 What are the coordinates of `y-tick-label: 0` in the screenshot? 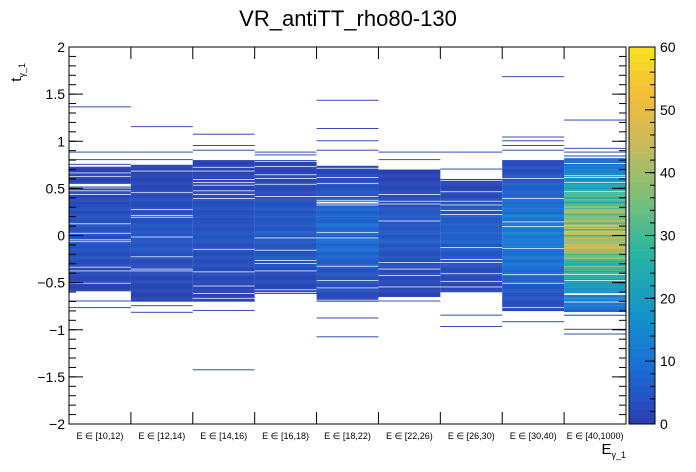 It's located at (61, 236).